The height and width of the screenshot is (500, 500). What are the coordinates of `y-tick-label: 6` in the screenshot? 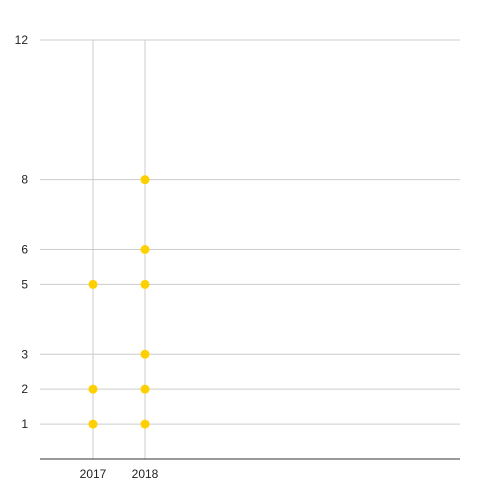 It's located at (24, 250).